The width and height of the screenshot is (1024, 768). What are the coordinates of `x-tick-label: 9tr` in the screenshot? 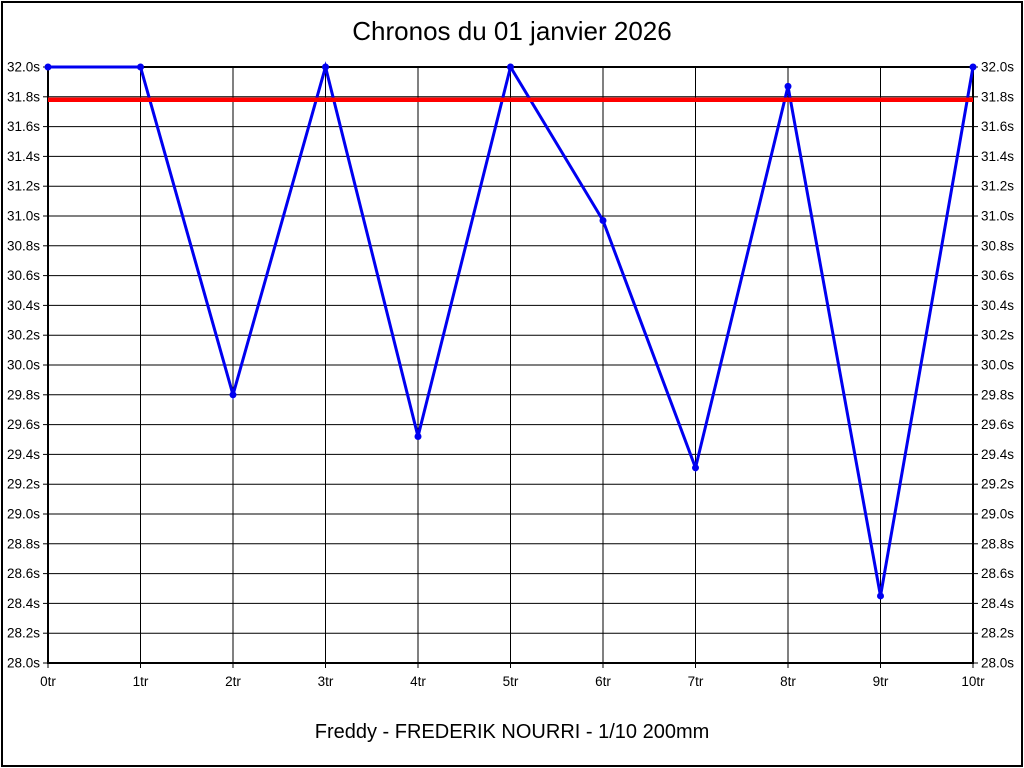 It's located at (881, 681).